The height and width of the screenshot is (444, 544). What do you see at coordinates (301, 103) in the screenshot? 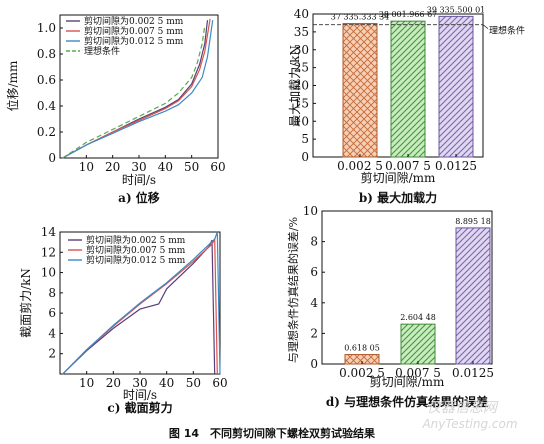
I see `y-tick-label: 15` at bounding box center [301, 103].